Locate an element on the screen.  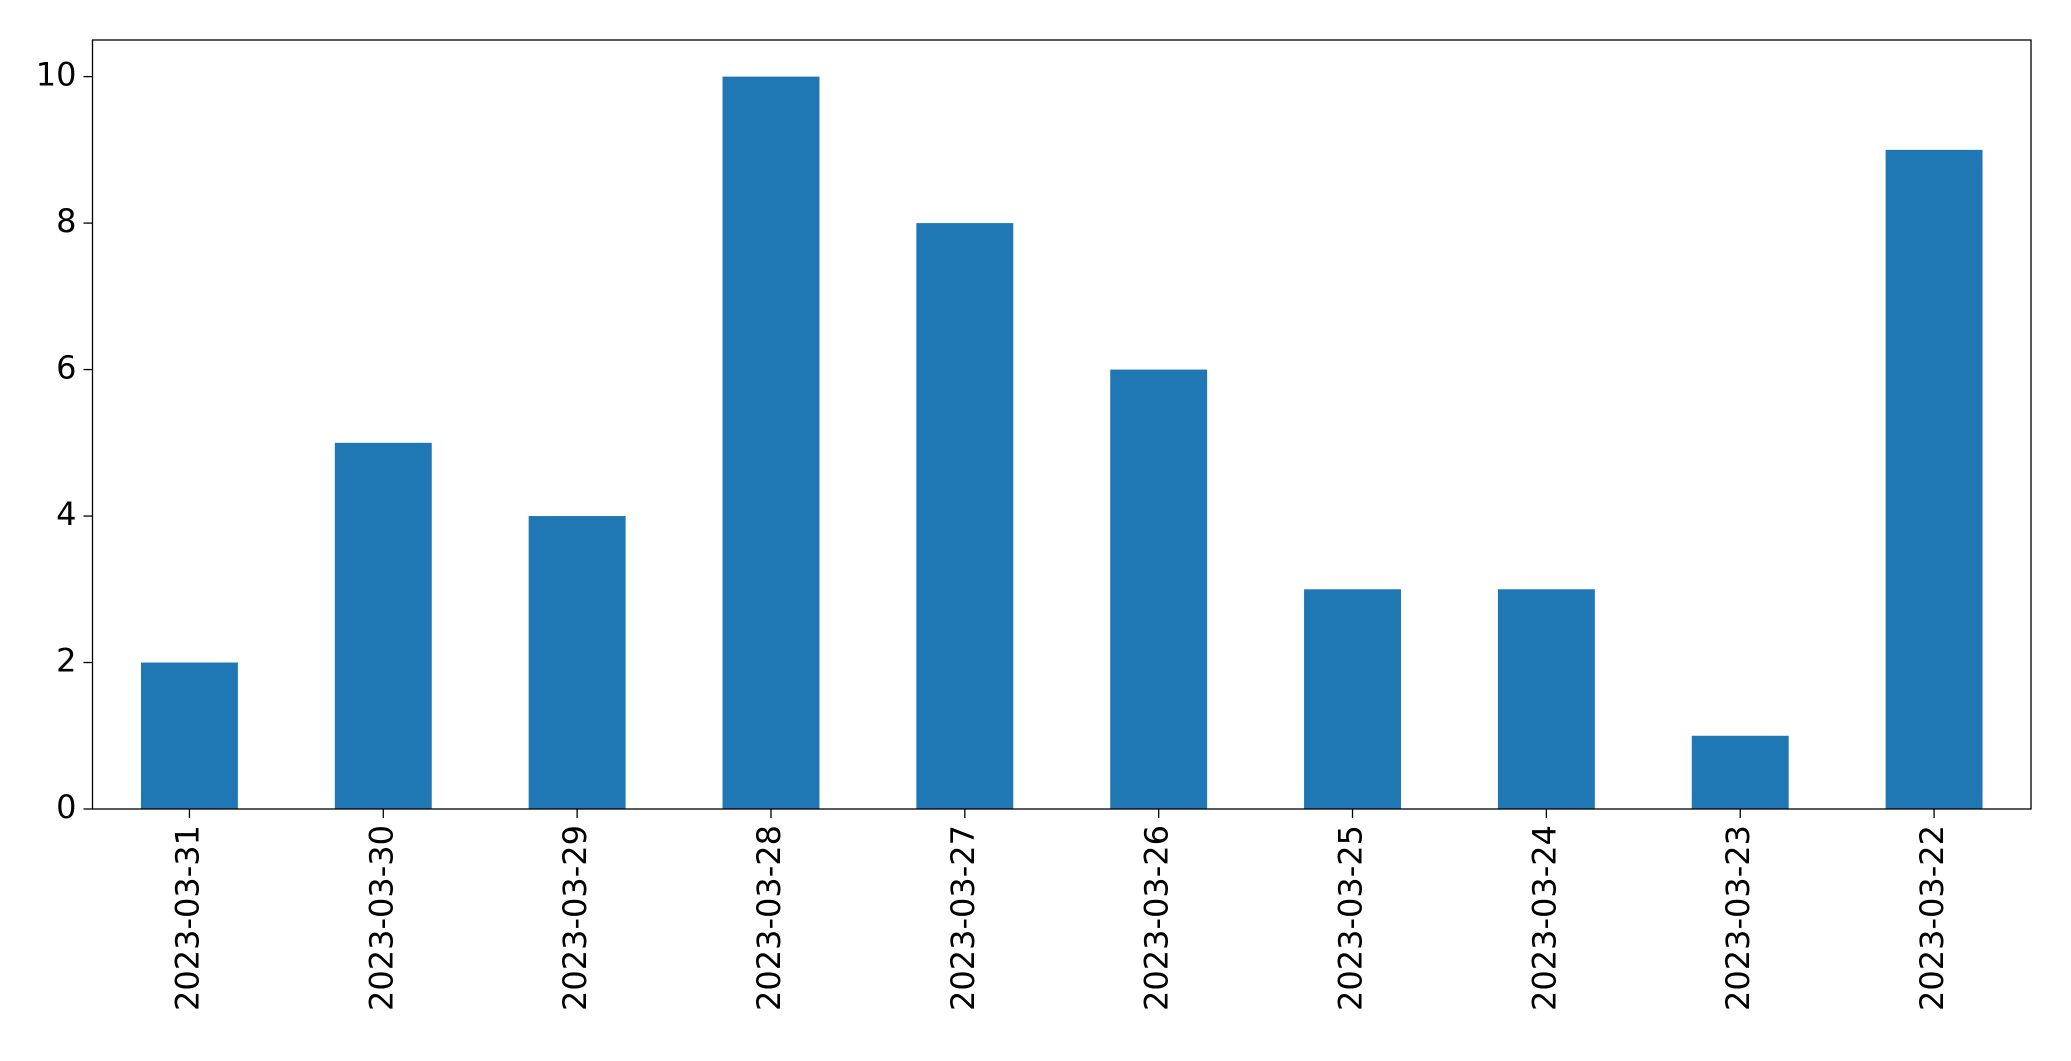
x-tick-label: 2023-03-27 is located at coordinates (963, 918).